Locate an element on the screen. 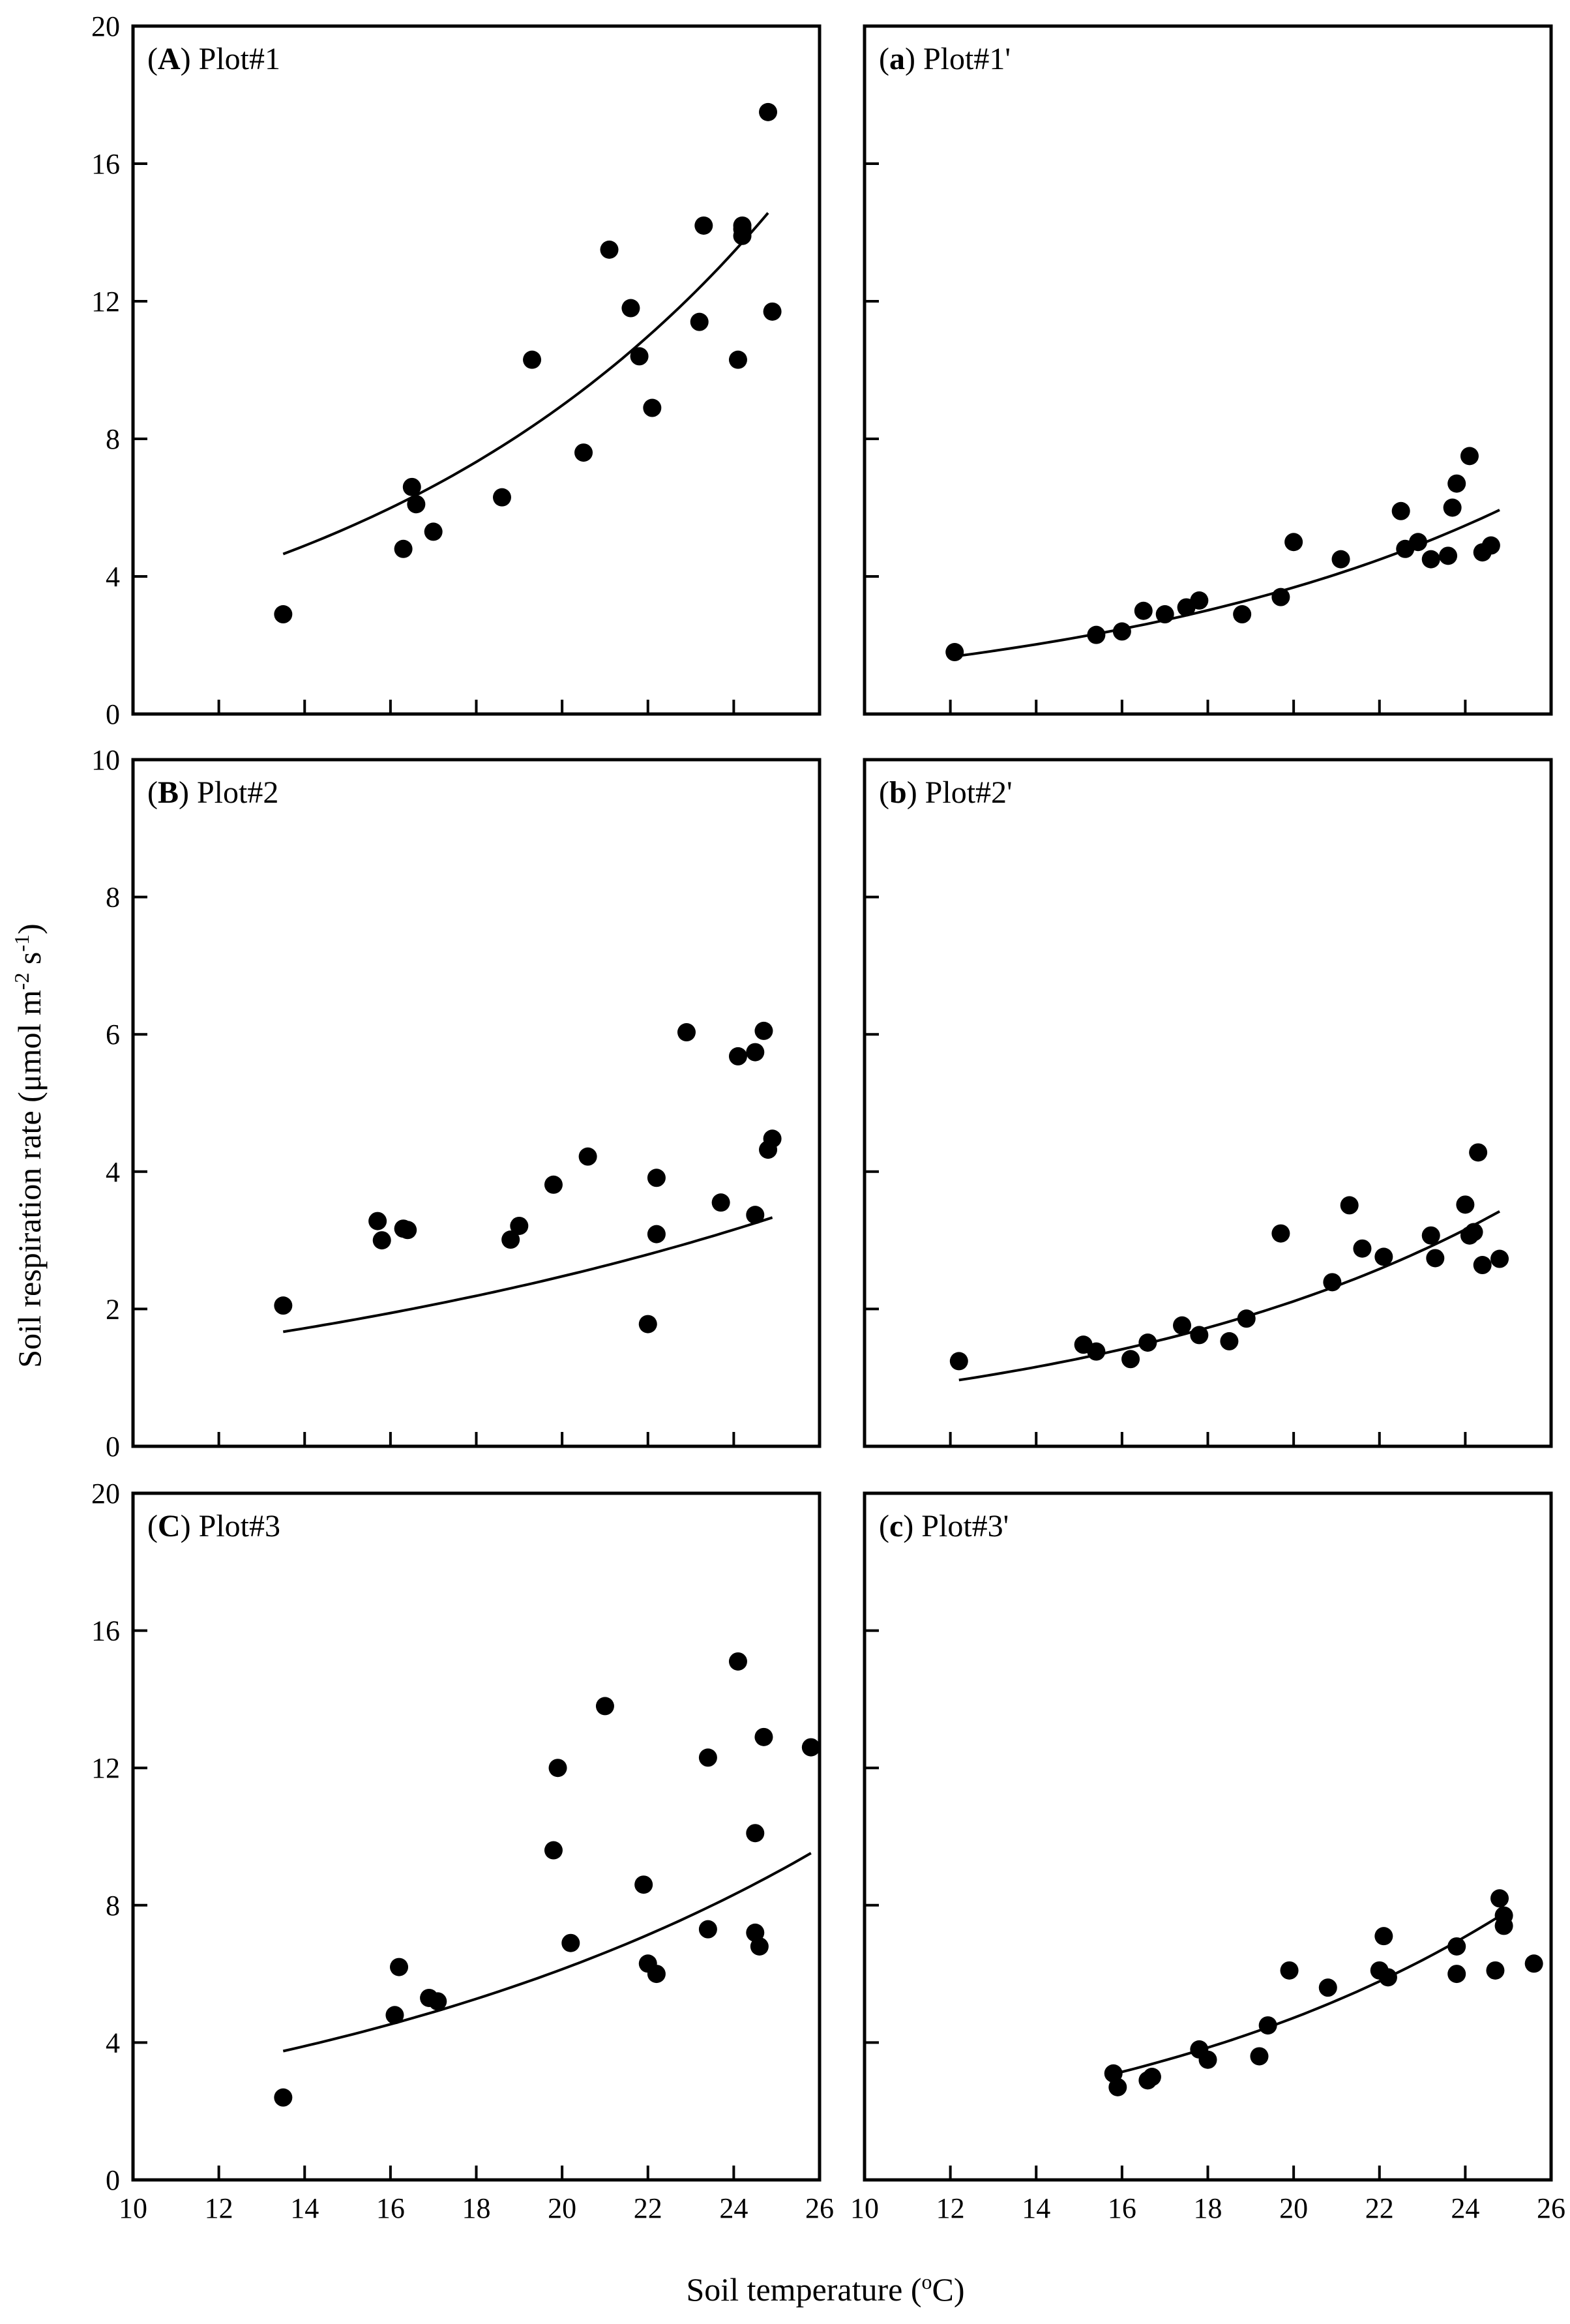 This screenshot has height=2324, width=1570. y-tick-label: 12 is located at coordinates (105, 302).